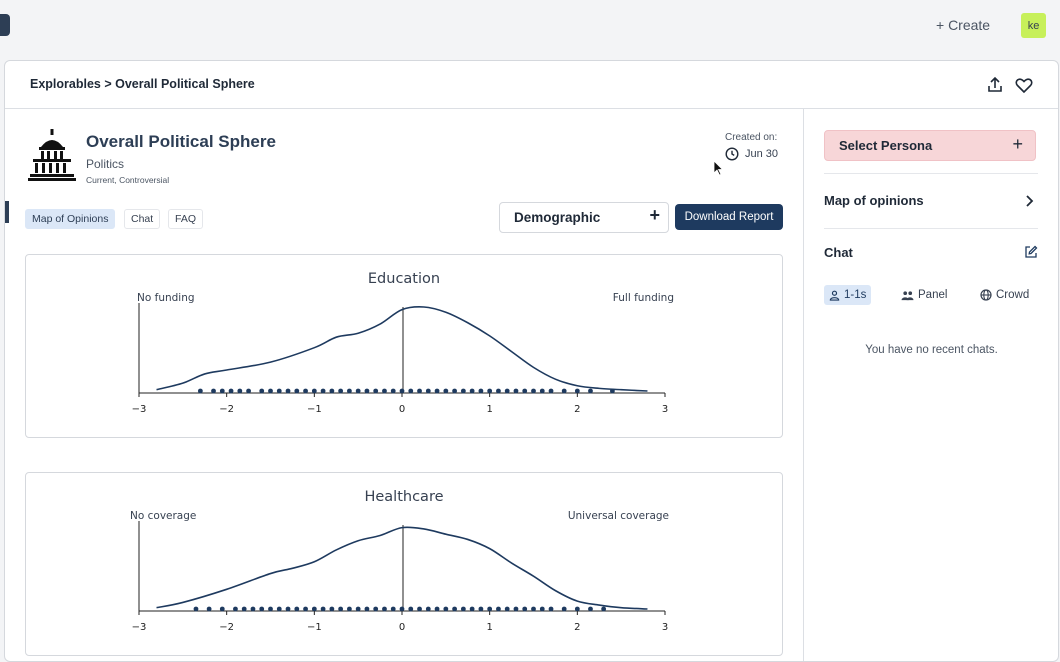  I want to click on x-tick-label: 1, so click(489, 409).